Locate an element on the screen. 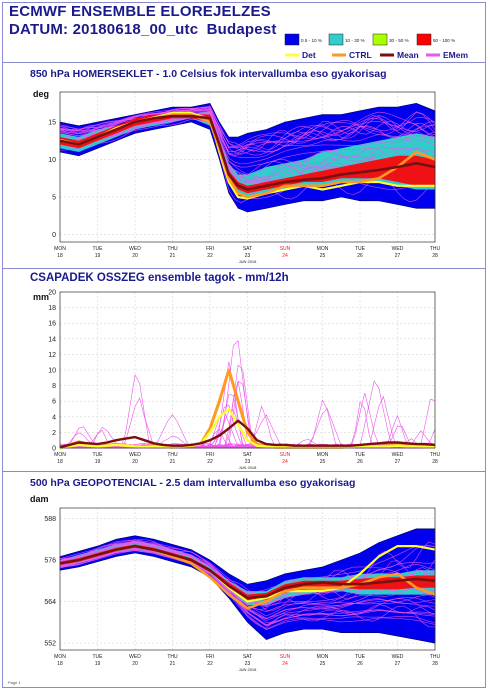 This screenshot has width=490, height=693. page-title: ECMWF ENSEMBLE ELOREJELZES is located at coordinates (140, 11).